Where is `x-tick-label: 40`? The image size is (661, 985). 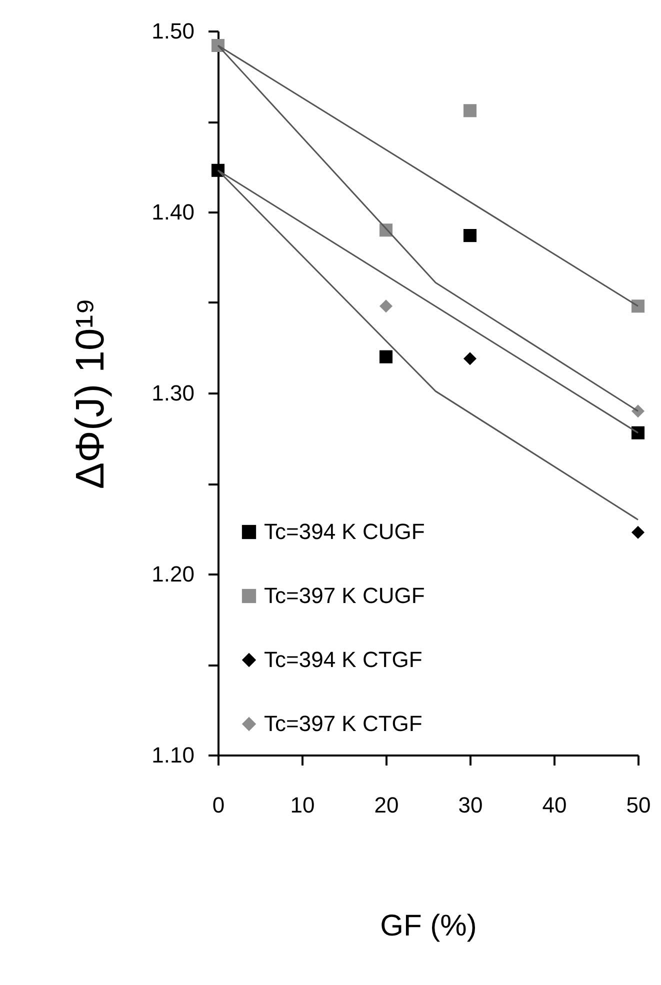
x-tick-label: 40 is located at coordinates (554, 805).